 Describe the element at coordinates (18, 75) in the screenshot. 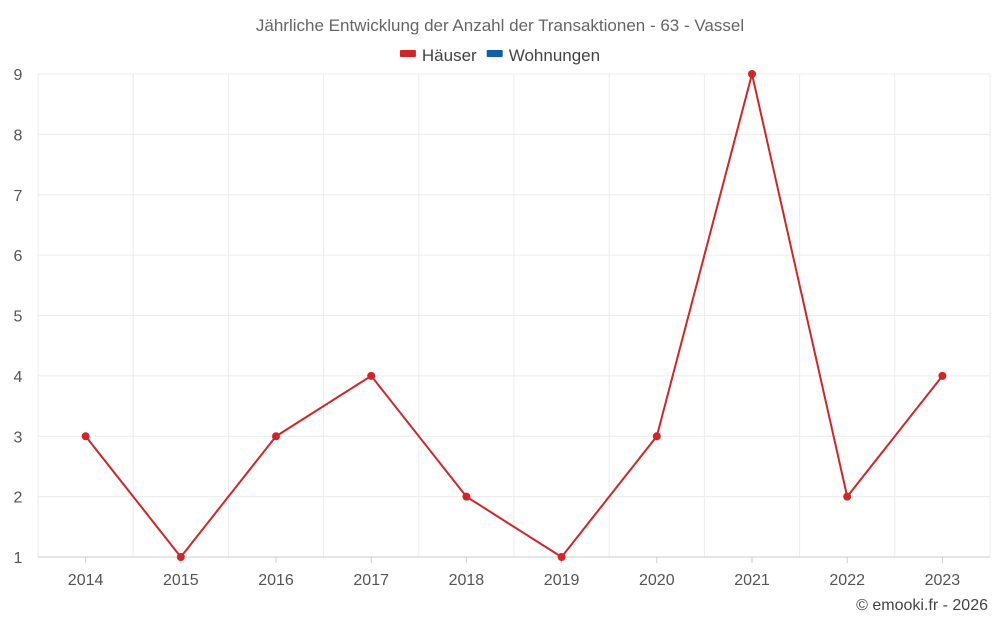

I see `y-tick-label: 9` at that location.